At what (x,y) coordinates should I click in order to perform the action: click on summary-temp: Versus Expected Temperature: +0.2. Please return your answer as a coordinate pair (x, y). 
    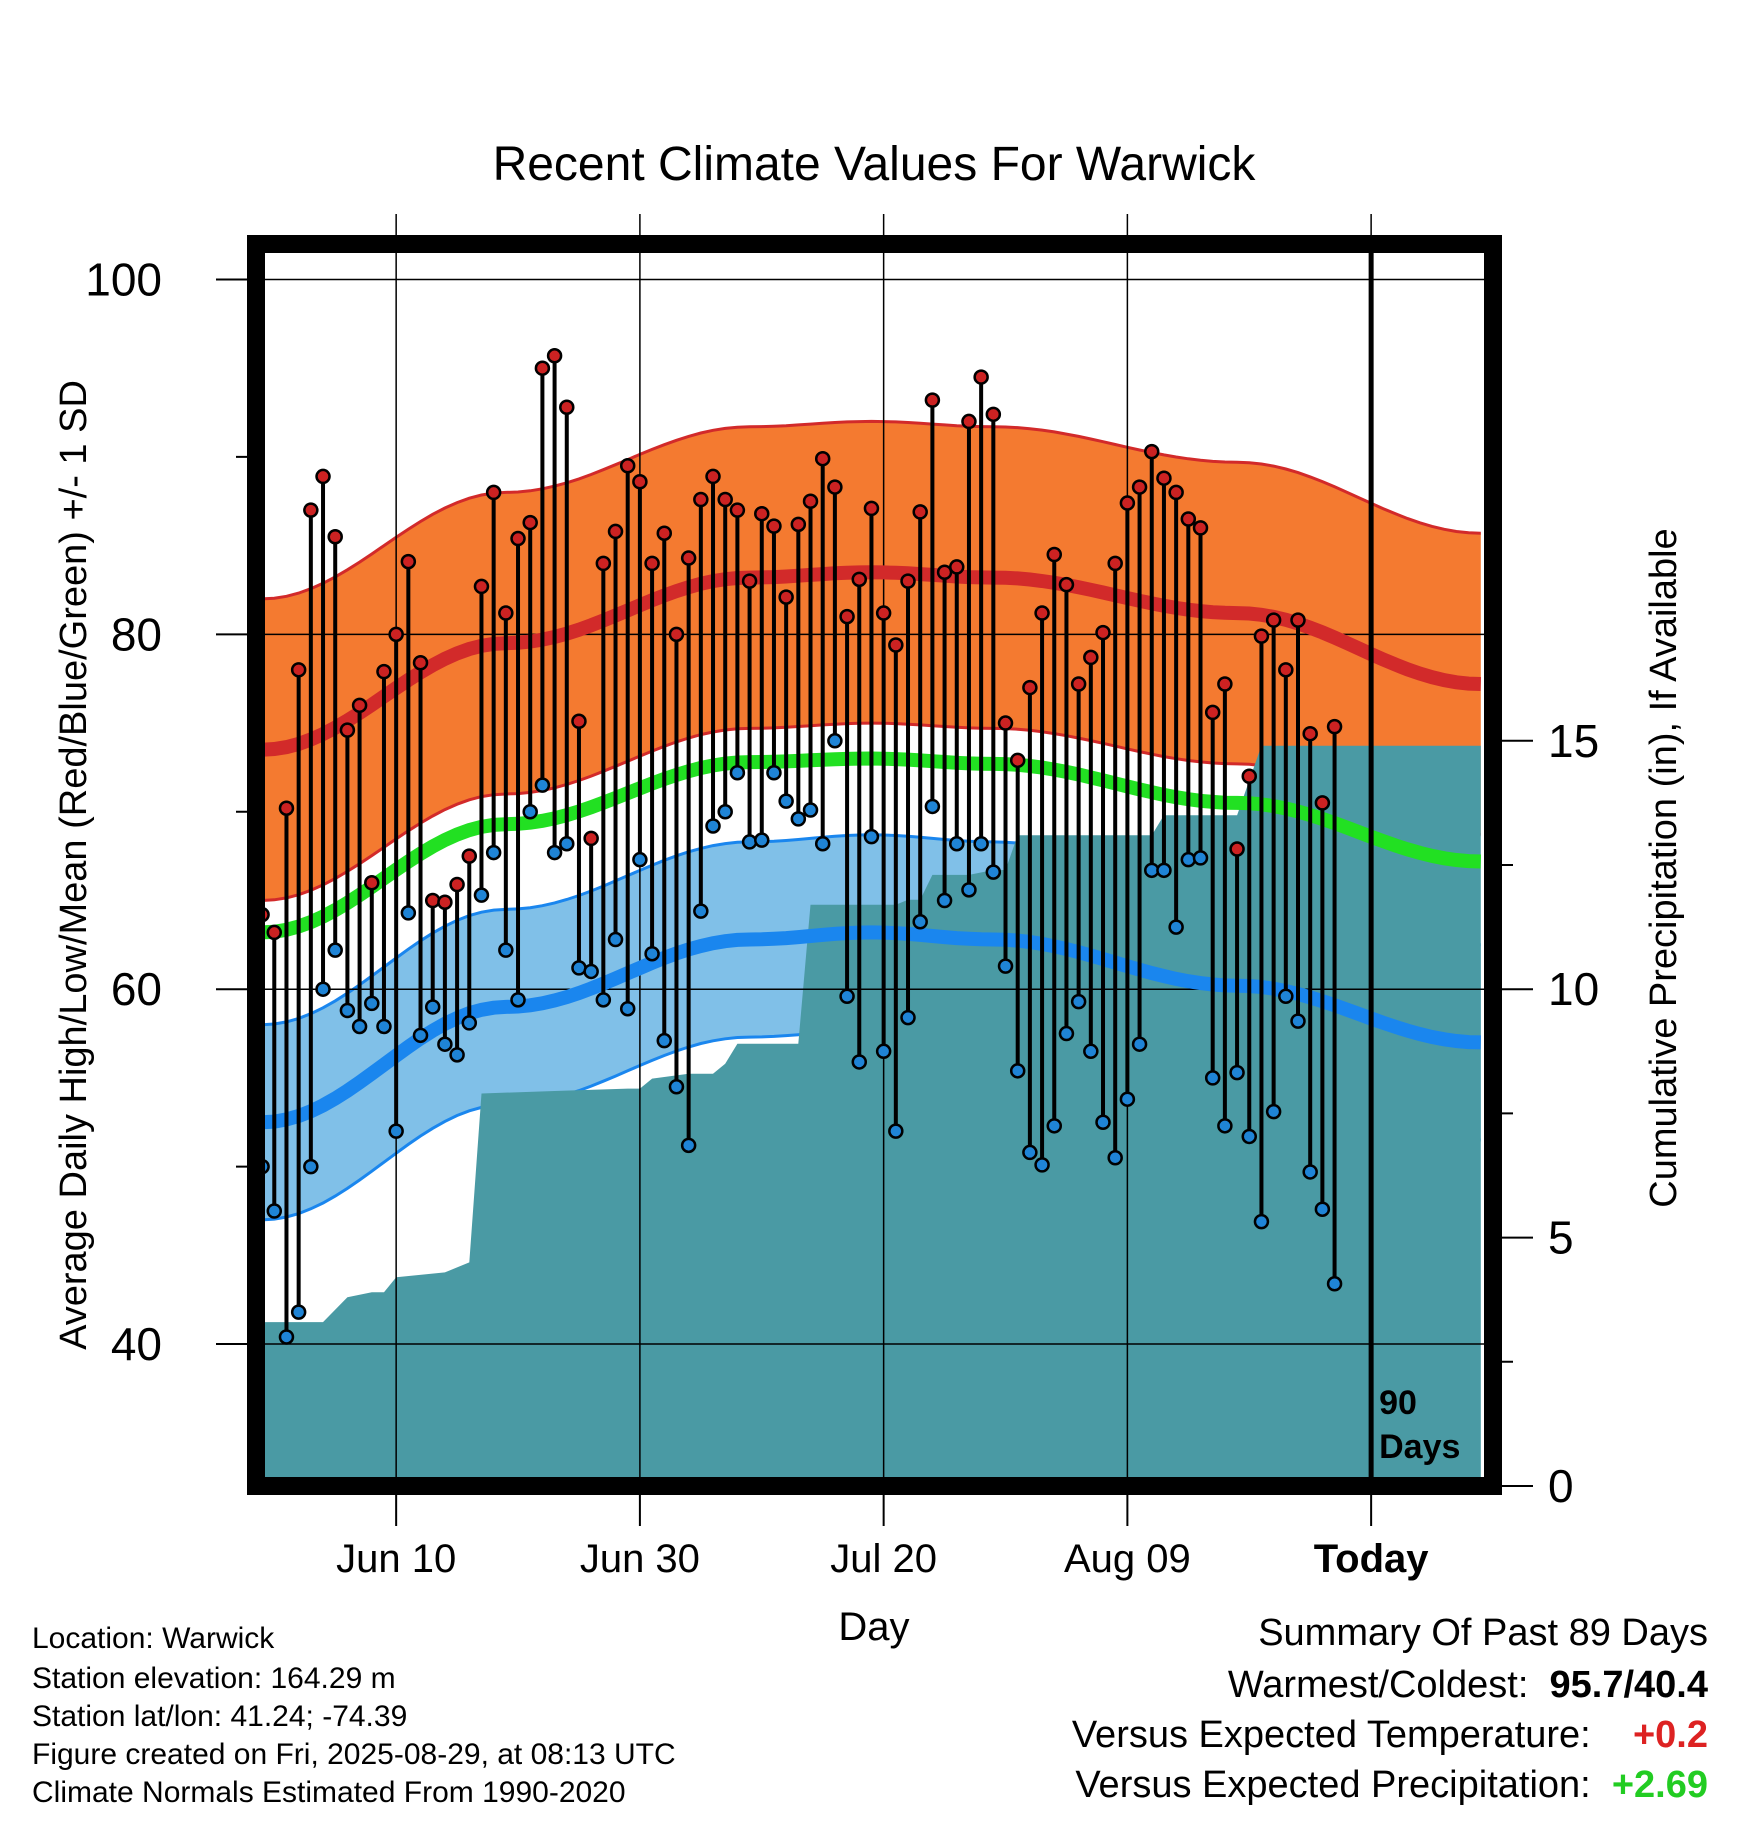
    Looking at the image, I should click on (1390, 1735).